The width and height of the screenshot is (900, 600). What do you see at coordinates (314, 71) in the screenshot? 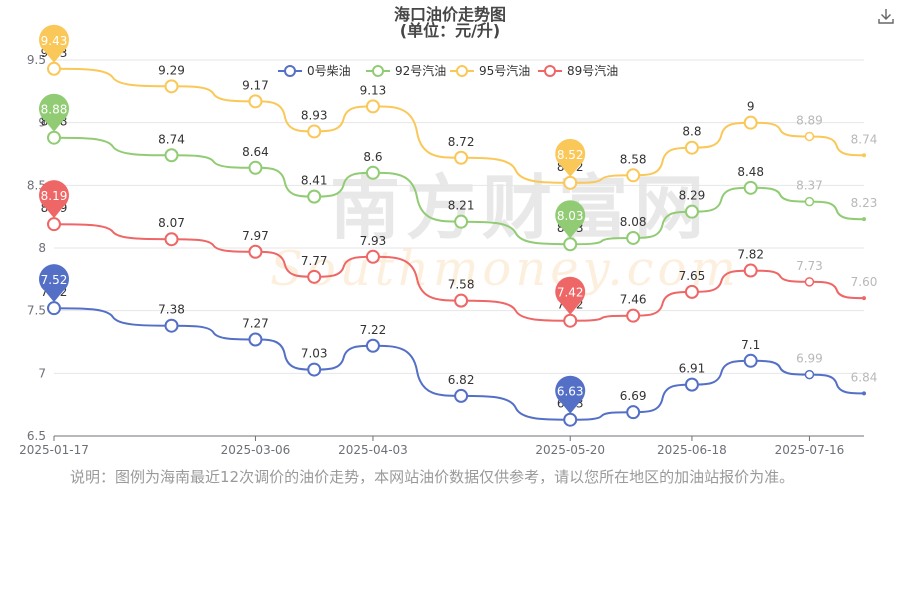
I see `legend-item-0: 0号柴油` at bounding box center [314, 71].